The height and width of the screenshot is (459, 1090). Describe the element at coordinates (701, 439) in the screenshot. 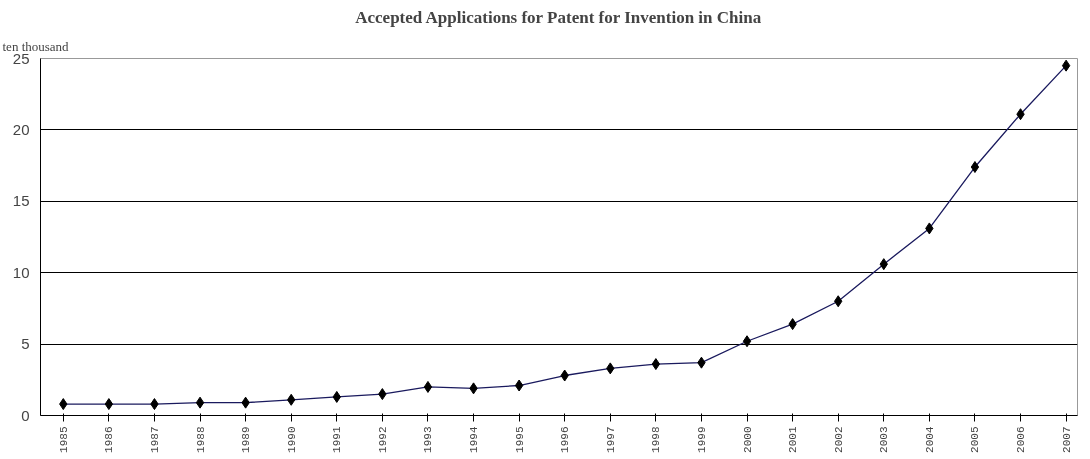

I see `x-tick-label: 1999` at that location.